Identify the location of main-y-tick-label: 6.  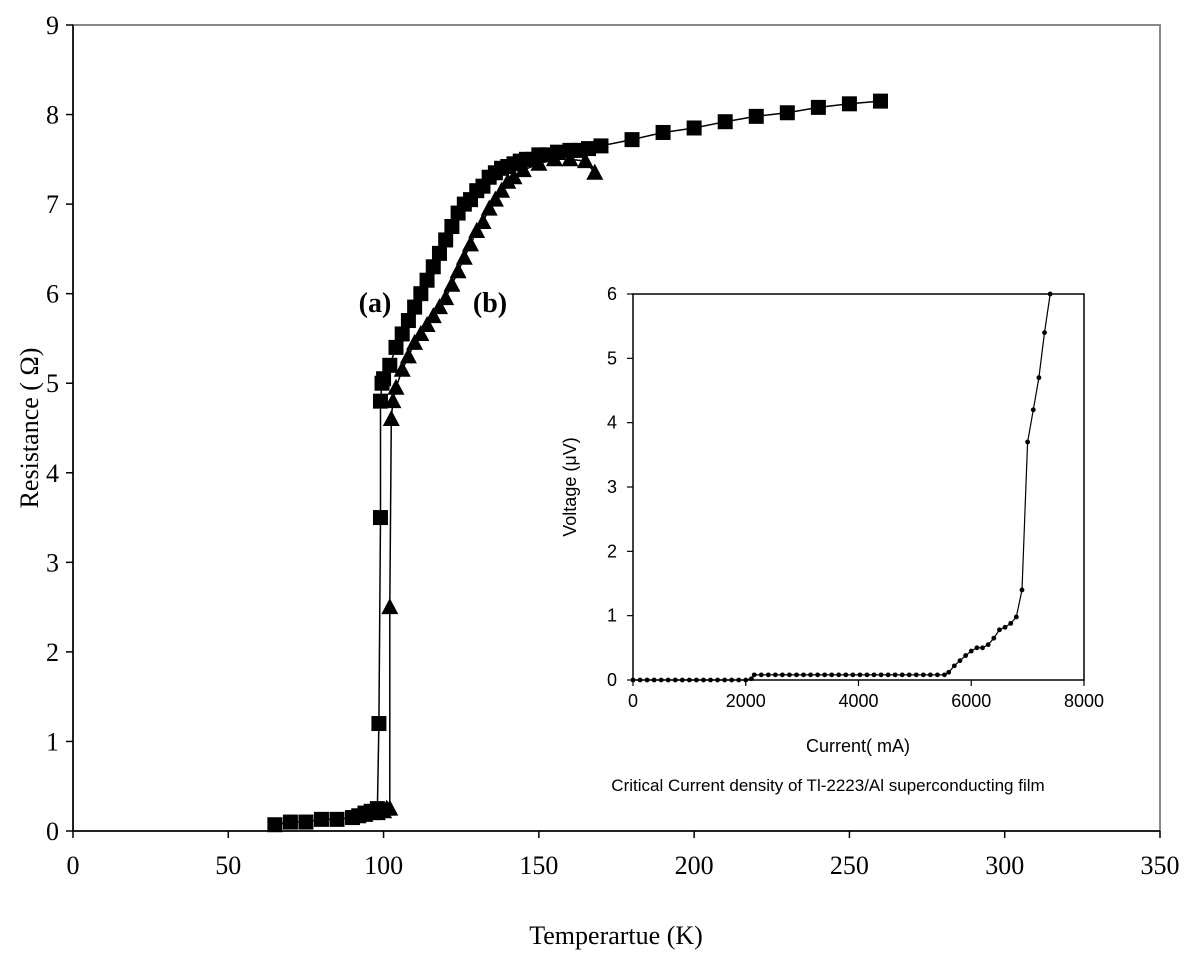
(52, 294).